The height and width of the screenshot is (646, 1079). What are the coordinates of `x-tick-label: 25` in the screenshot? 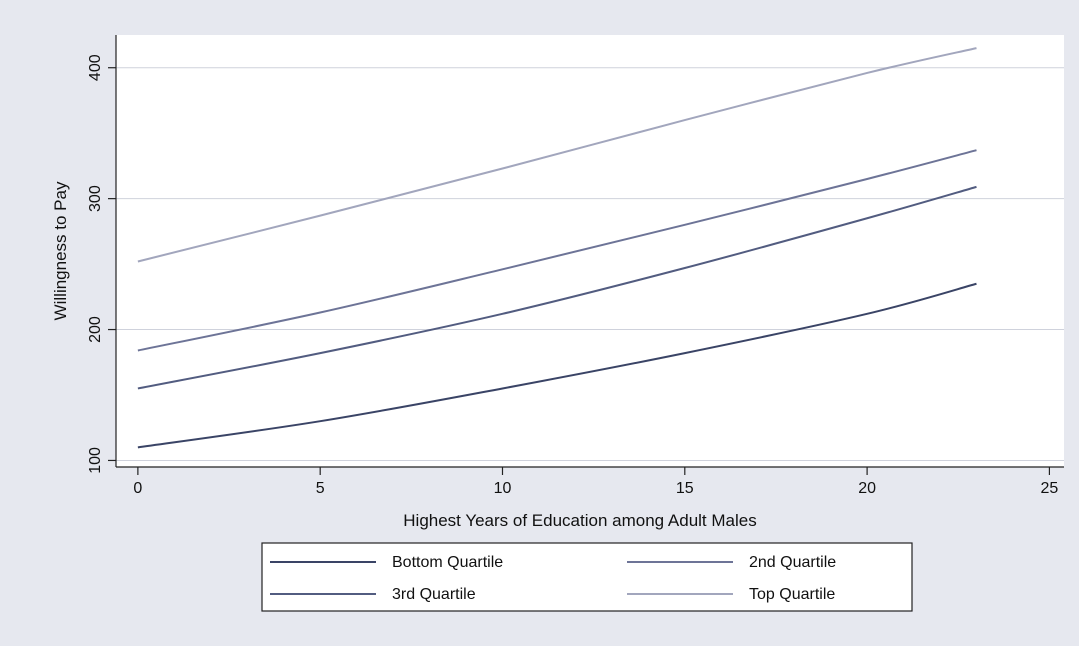 It's located at (1050, 488).